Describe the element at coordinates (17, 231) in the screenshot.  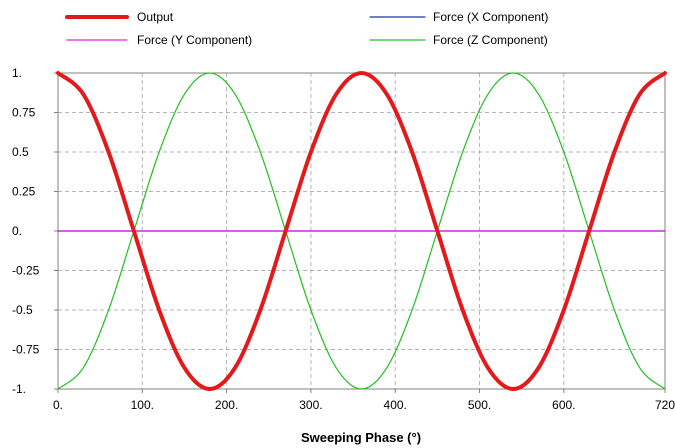
I see `y-tick-label: 0.` at that location.